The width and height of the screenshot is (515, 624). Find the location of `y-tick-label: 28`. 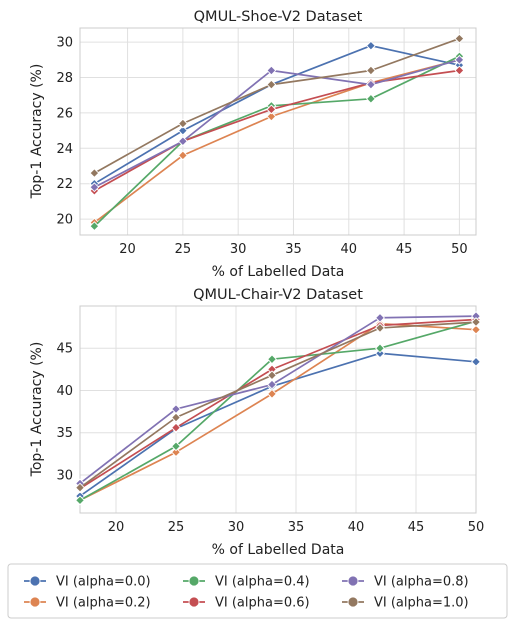

y-tick-label: 28 is located at coordinates (64, 78).